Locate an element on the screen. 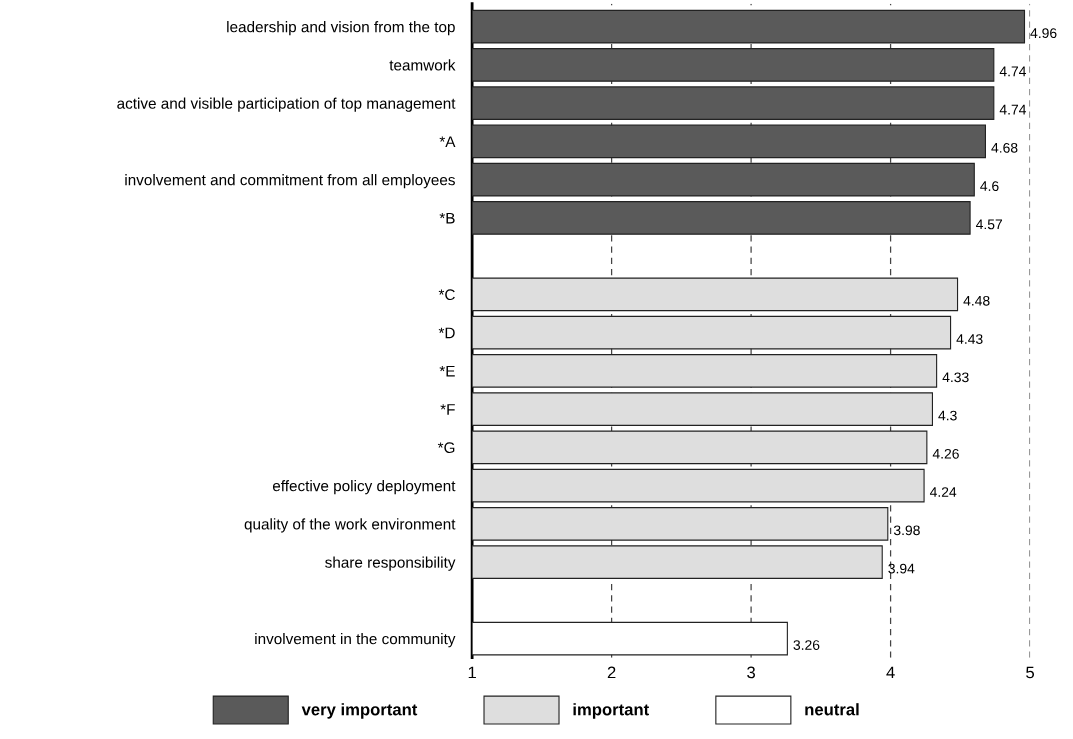 Image resolution: width=1073 pixels, height=739 pixels. data-label: 4.26 is located at coordinates (945, 453).